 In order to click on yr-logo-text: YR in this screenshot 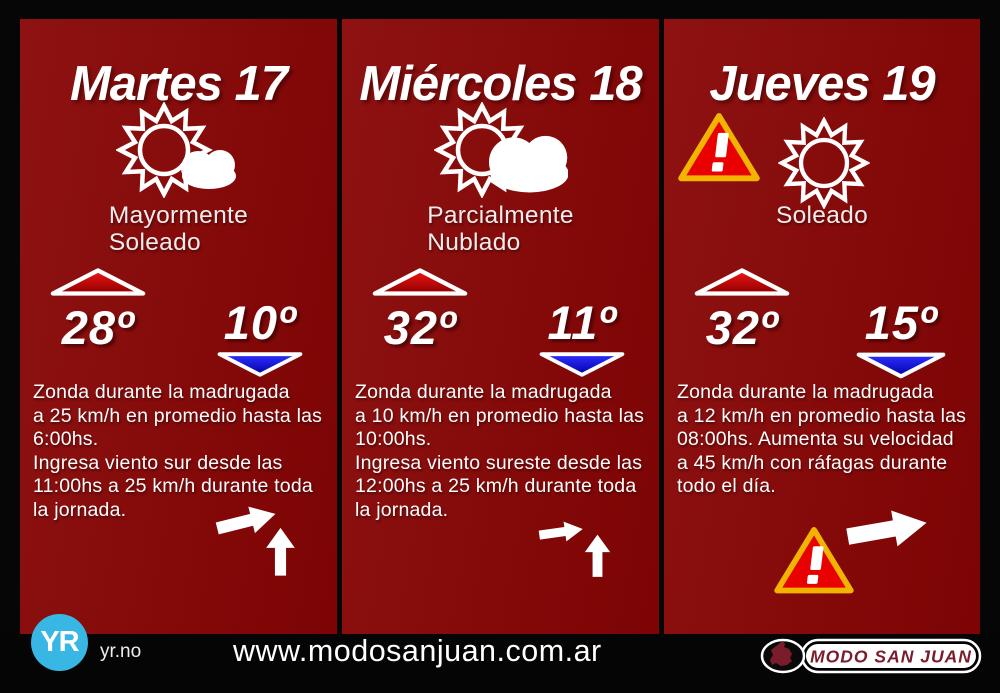, I will do `click(59, 642)`.